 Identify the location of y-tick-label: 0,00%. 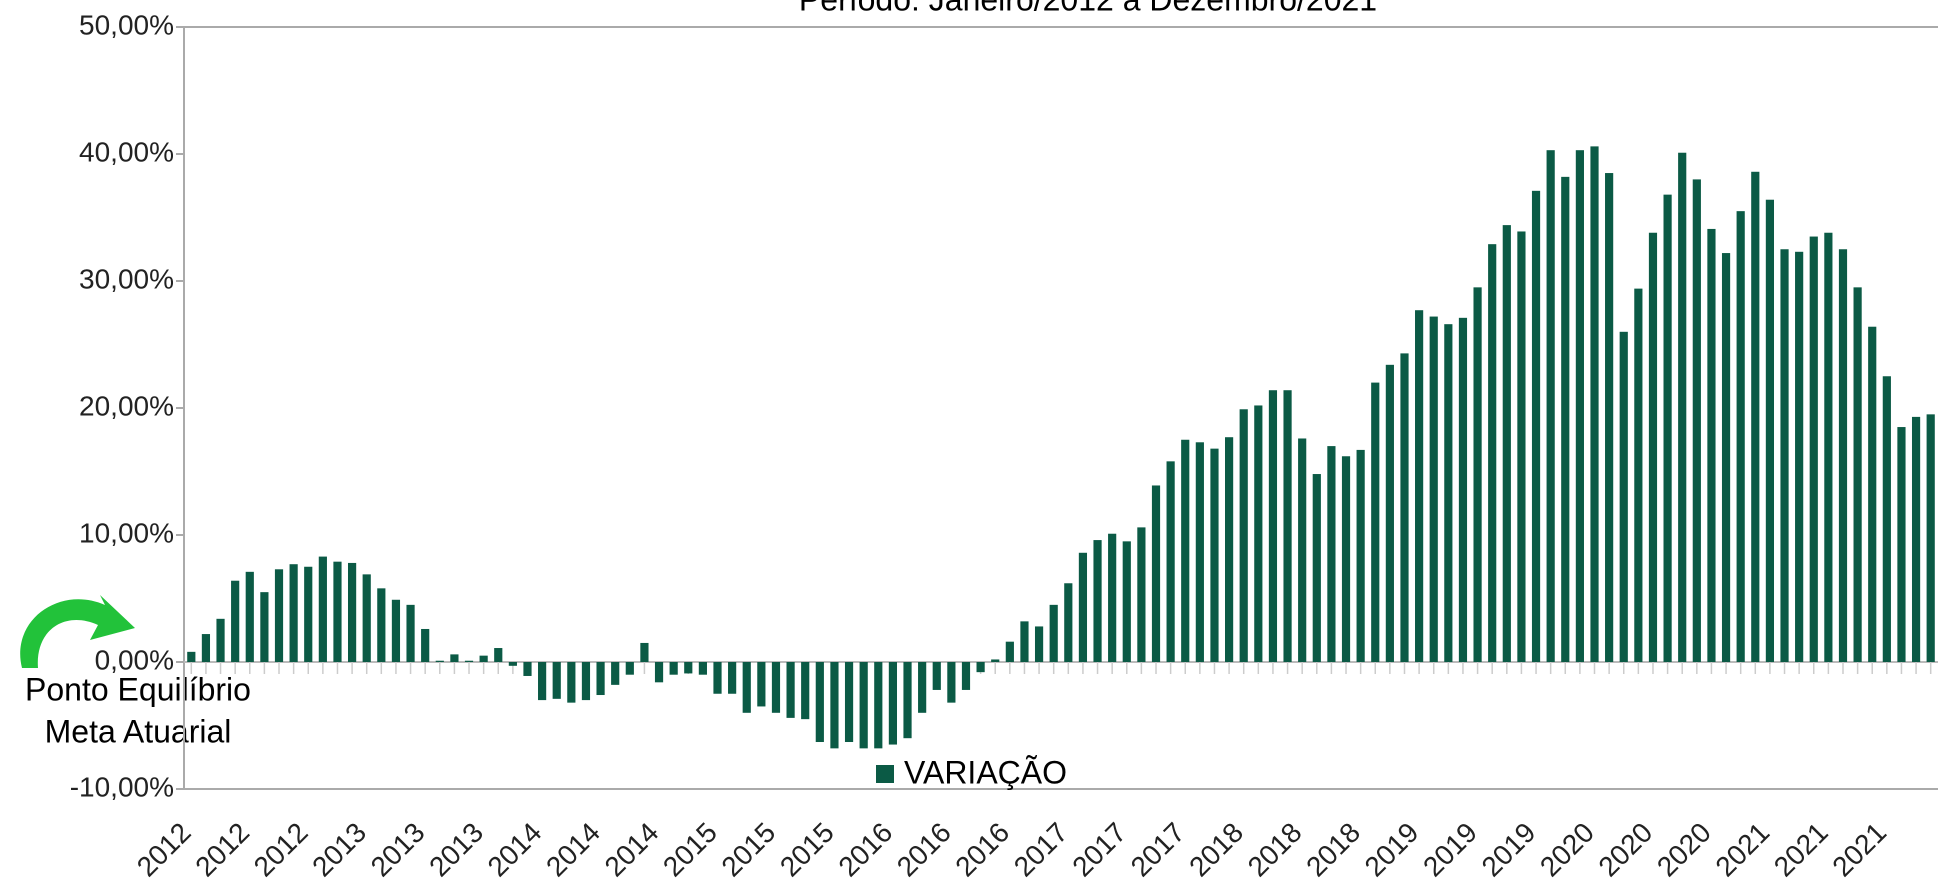
(134, 659).